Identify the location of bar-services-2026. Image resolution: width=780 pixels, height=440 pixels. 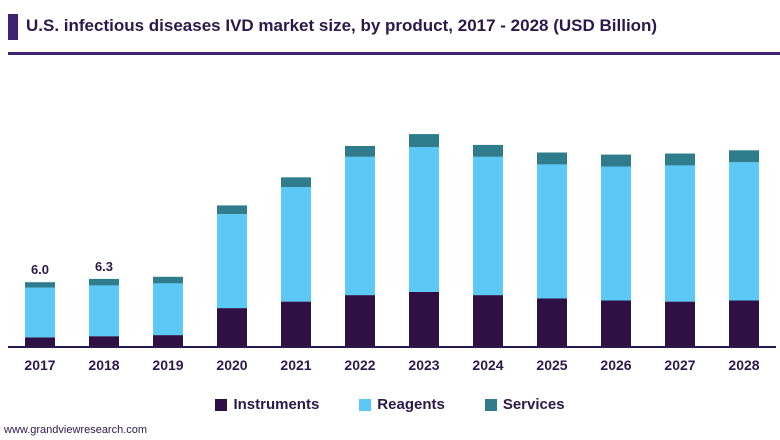
(616, 160).